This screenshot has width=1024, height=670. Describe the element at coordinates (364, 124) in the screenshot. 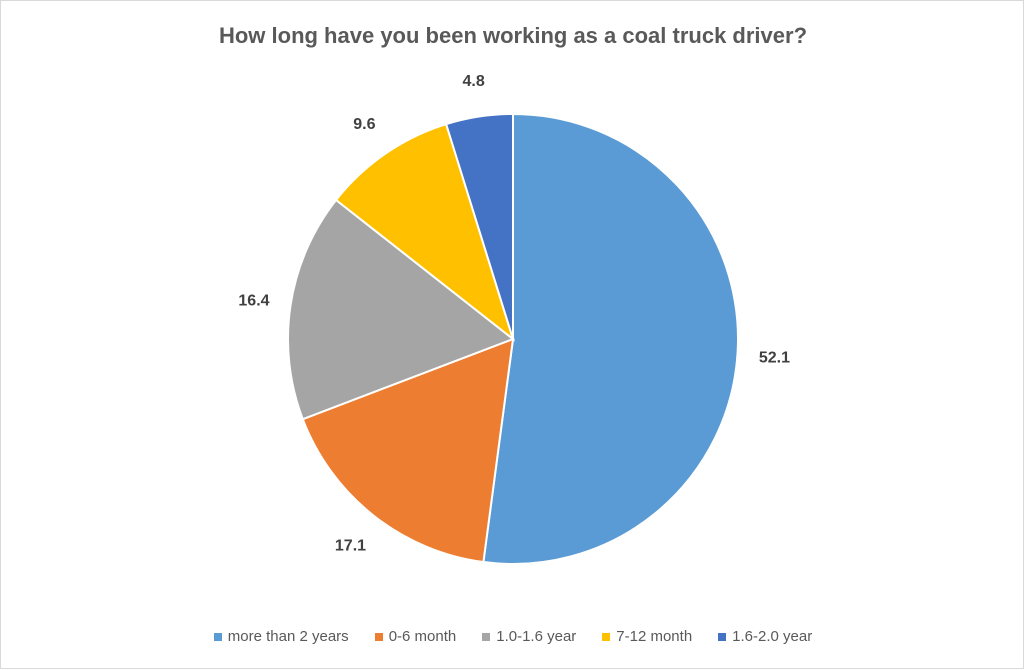

I see `data-label: 9.6` at that location.